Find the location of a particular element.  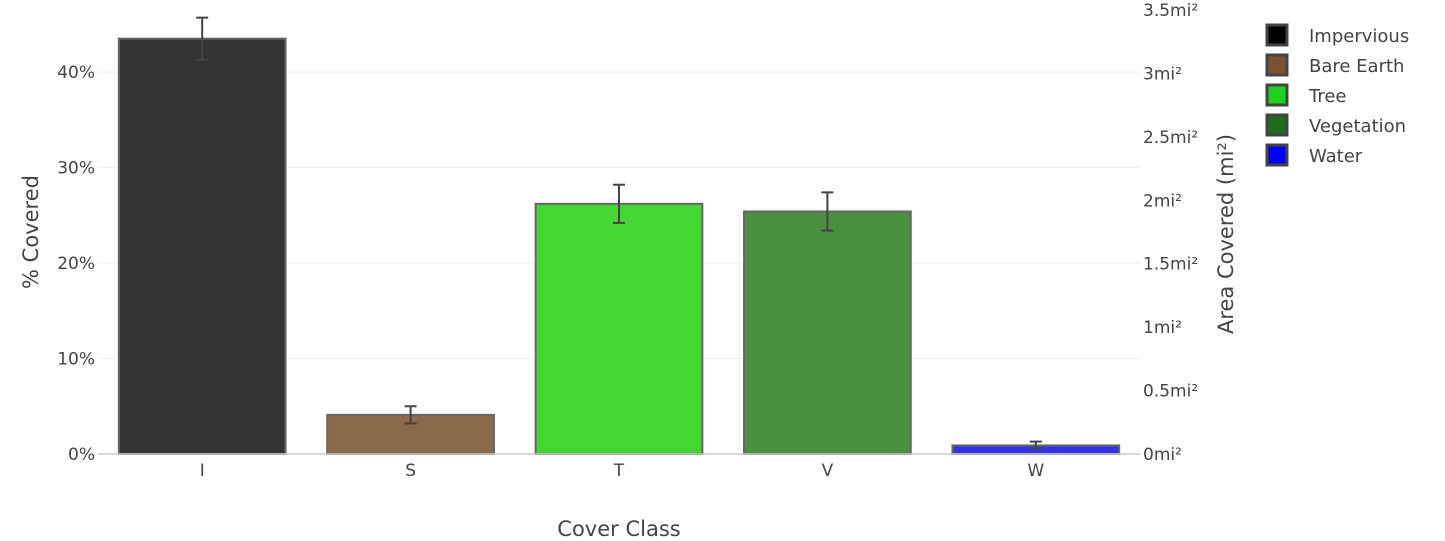

y-tick-label: 40% is located at coordinates (76, 73).